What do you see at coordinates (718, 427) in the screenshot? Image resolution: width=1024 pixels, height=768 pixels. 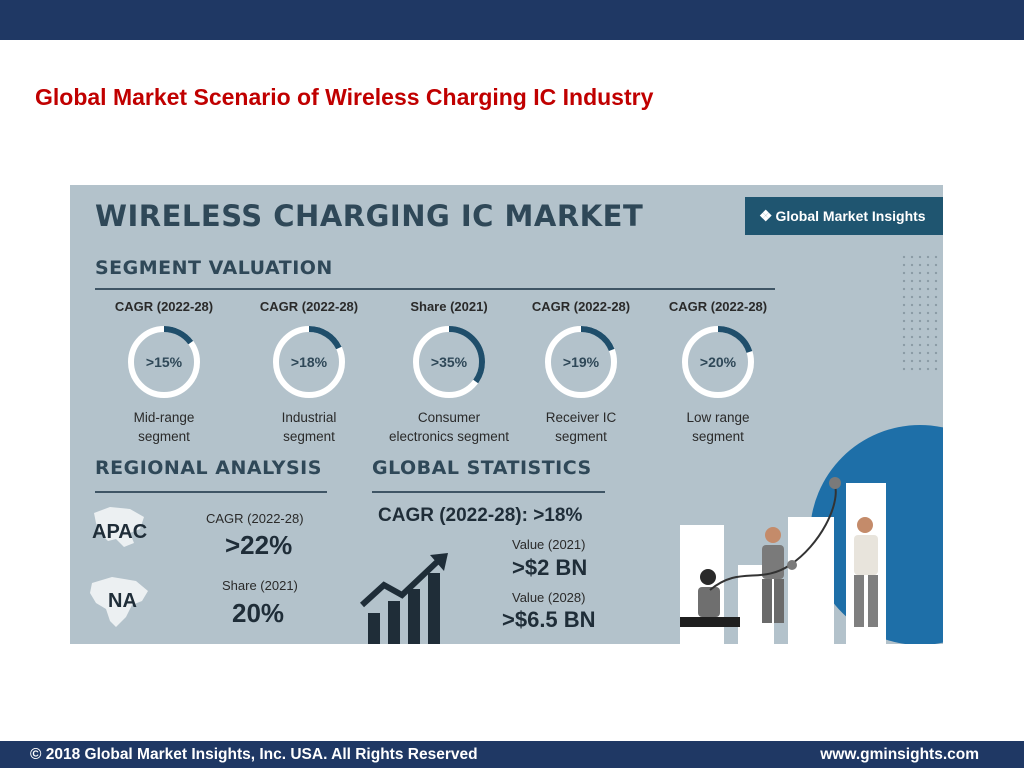 I see `segment-label: Low range segment` at bounding box center [718, 427].